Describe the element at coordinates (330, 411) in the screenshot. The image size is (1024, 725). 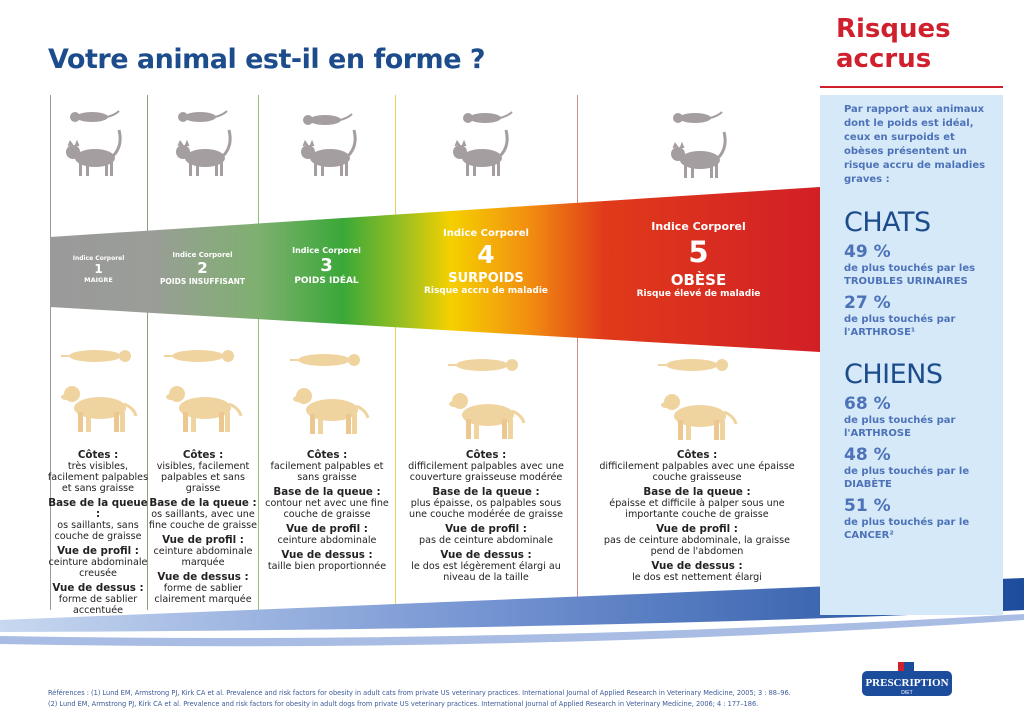
I see `dog-side-3-icon` at that location.